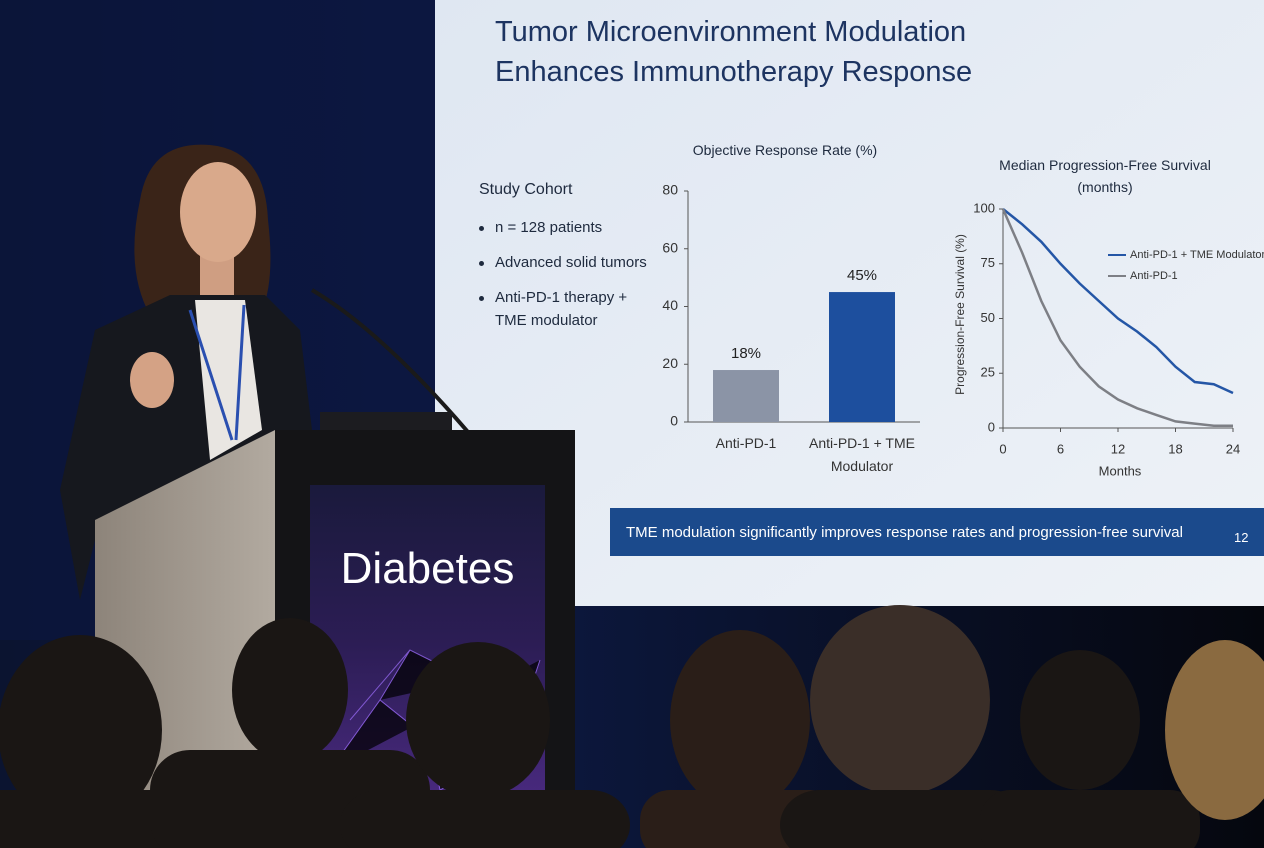  What do you see at coordinates (526, 189) in the screenshot?
I see `cohort-heading: Study Cohort` at bounding box center [526, 189].